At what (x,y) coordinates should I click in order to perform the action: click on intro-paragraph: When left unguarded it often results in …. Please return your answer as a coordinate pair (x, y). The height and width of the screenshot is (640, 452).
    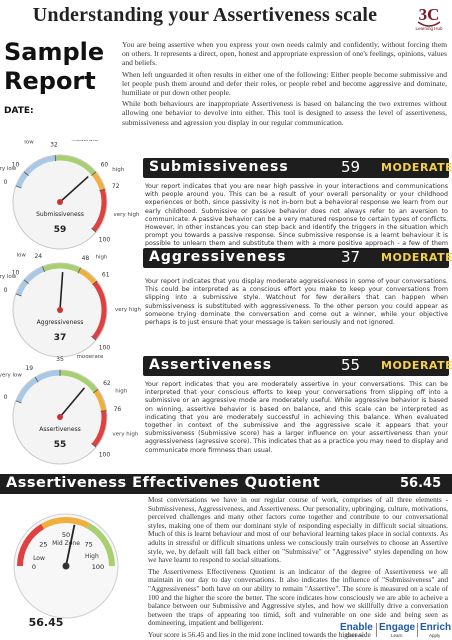
    Looking at the image, I should click on (284, 83).